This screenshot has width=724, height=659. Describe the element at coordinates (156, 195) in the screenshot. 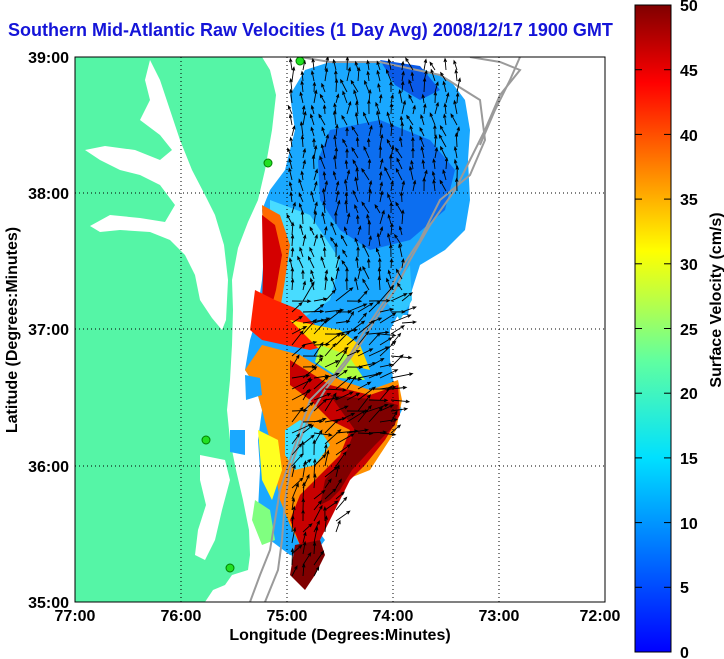

I see `chesapeake-bay` at that location.